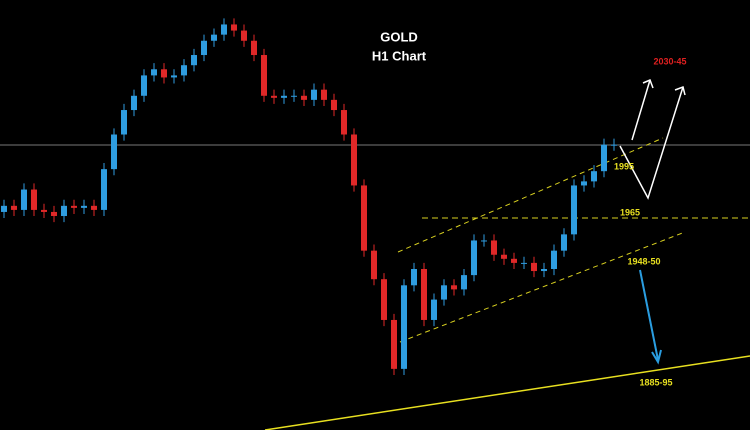 The height and width of the screenshot is (430, 750). I want to click on channel-lower, so click(542, 287).